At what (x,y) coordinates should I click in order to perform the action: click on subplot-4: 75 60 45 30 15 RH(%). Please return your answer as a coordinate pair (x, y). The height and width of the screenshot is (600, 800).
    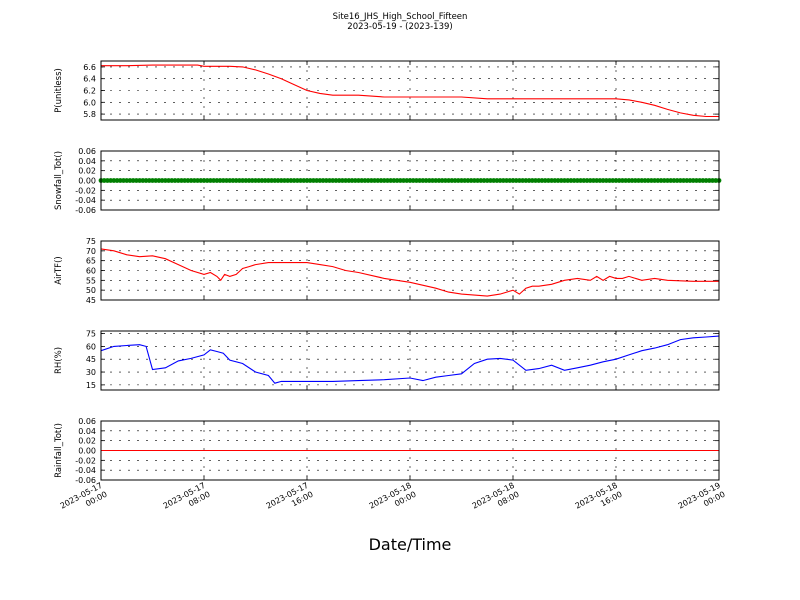
    Looking at the image, I should click on (387, 360).